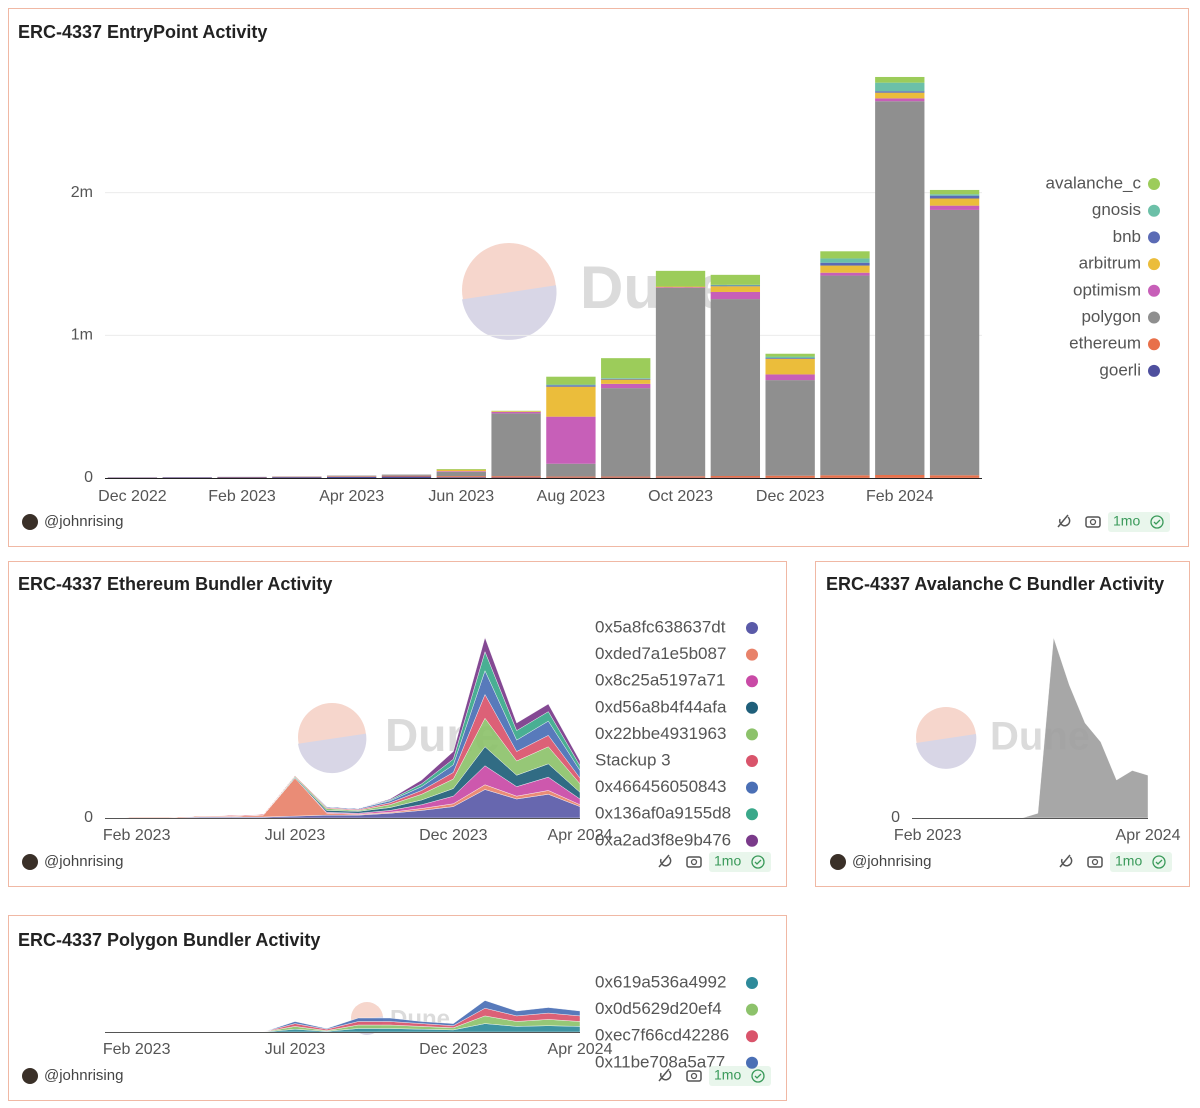  What do you see at coordinates (660, 626) in the screenshot?
I see `legend-label: 0x5a8fc638637dt` at bounding box center [660, 626].